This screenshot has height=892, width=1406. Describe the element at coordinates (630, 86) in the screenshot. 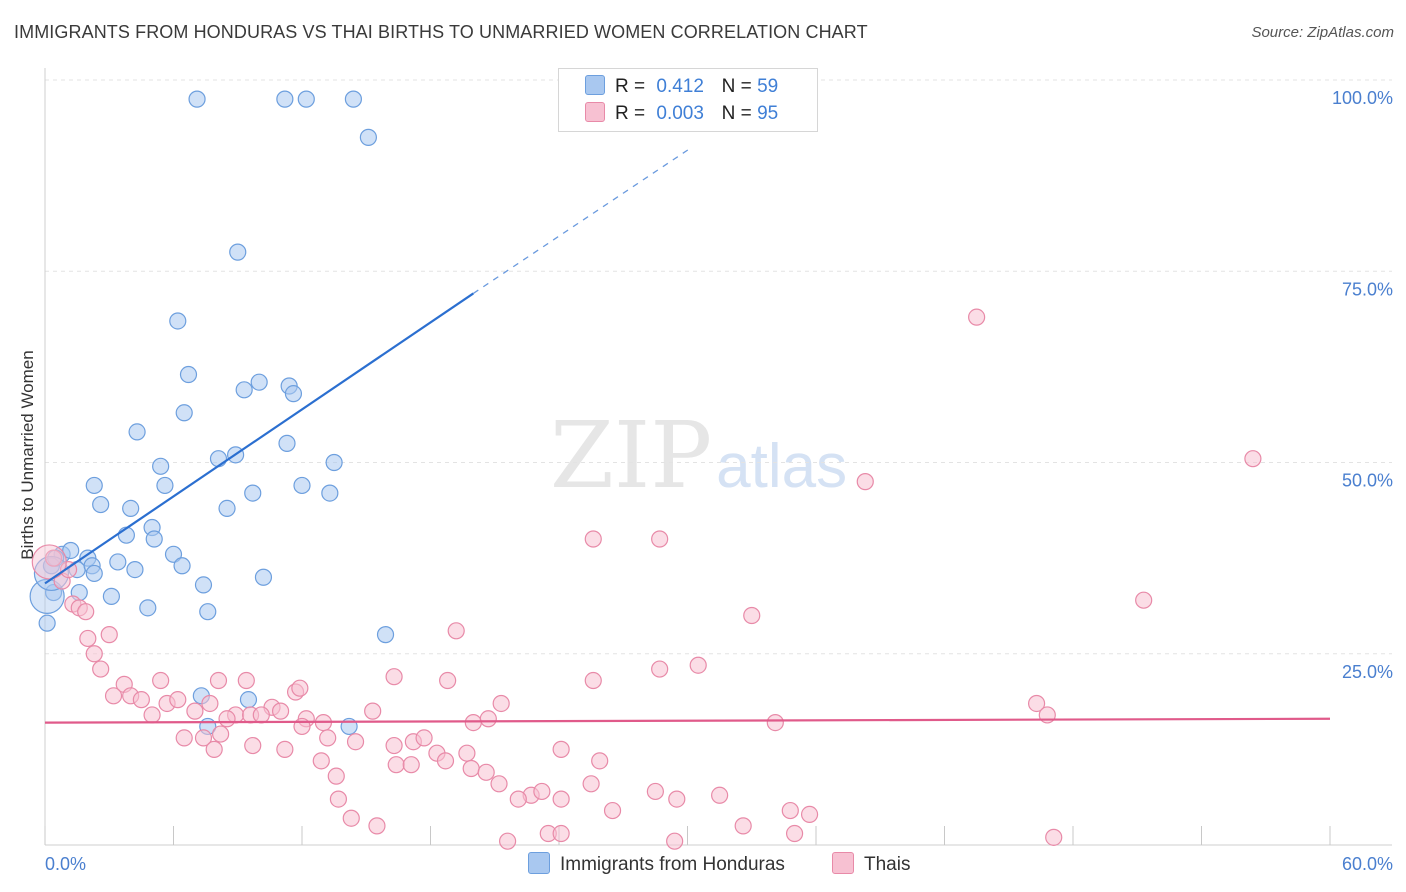

I see `legend-r-label: R =` at that location.